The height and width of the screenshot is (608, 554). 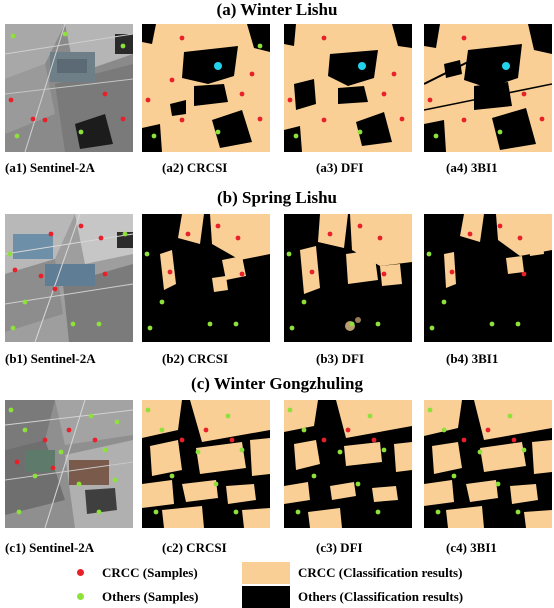 What do you see at coordinates (472, 167) in the screenshot?
I see `caption-a4: (a4) 3BI1` at bounding box center [472, 167].